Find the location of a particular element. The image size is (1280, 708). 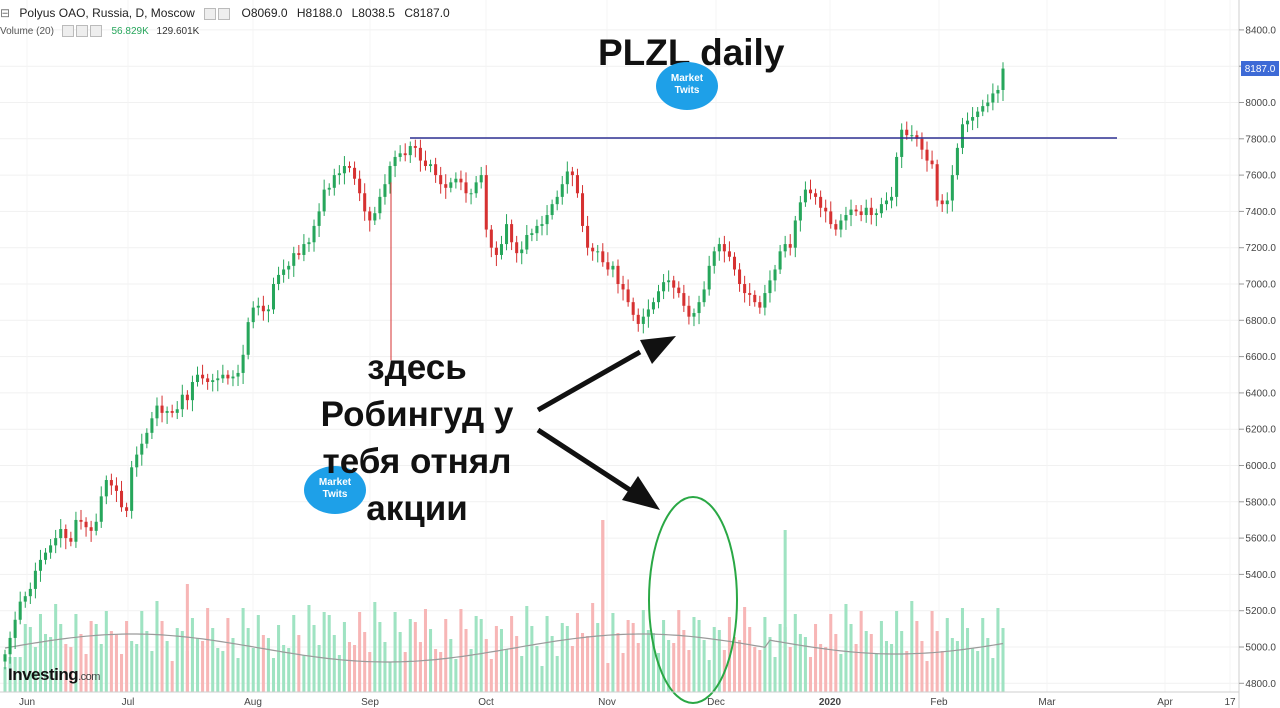

y-tick-label: 5200.0 is located at coordinates (1260, 611).